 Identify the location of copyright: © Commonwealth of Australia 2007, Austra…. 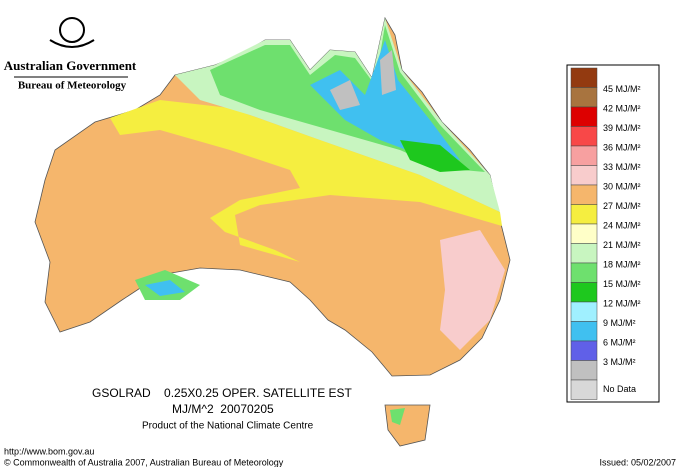
(144, 462).